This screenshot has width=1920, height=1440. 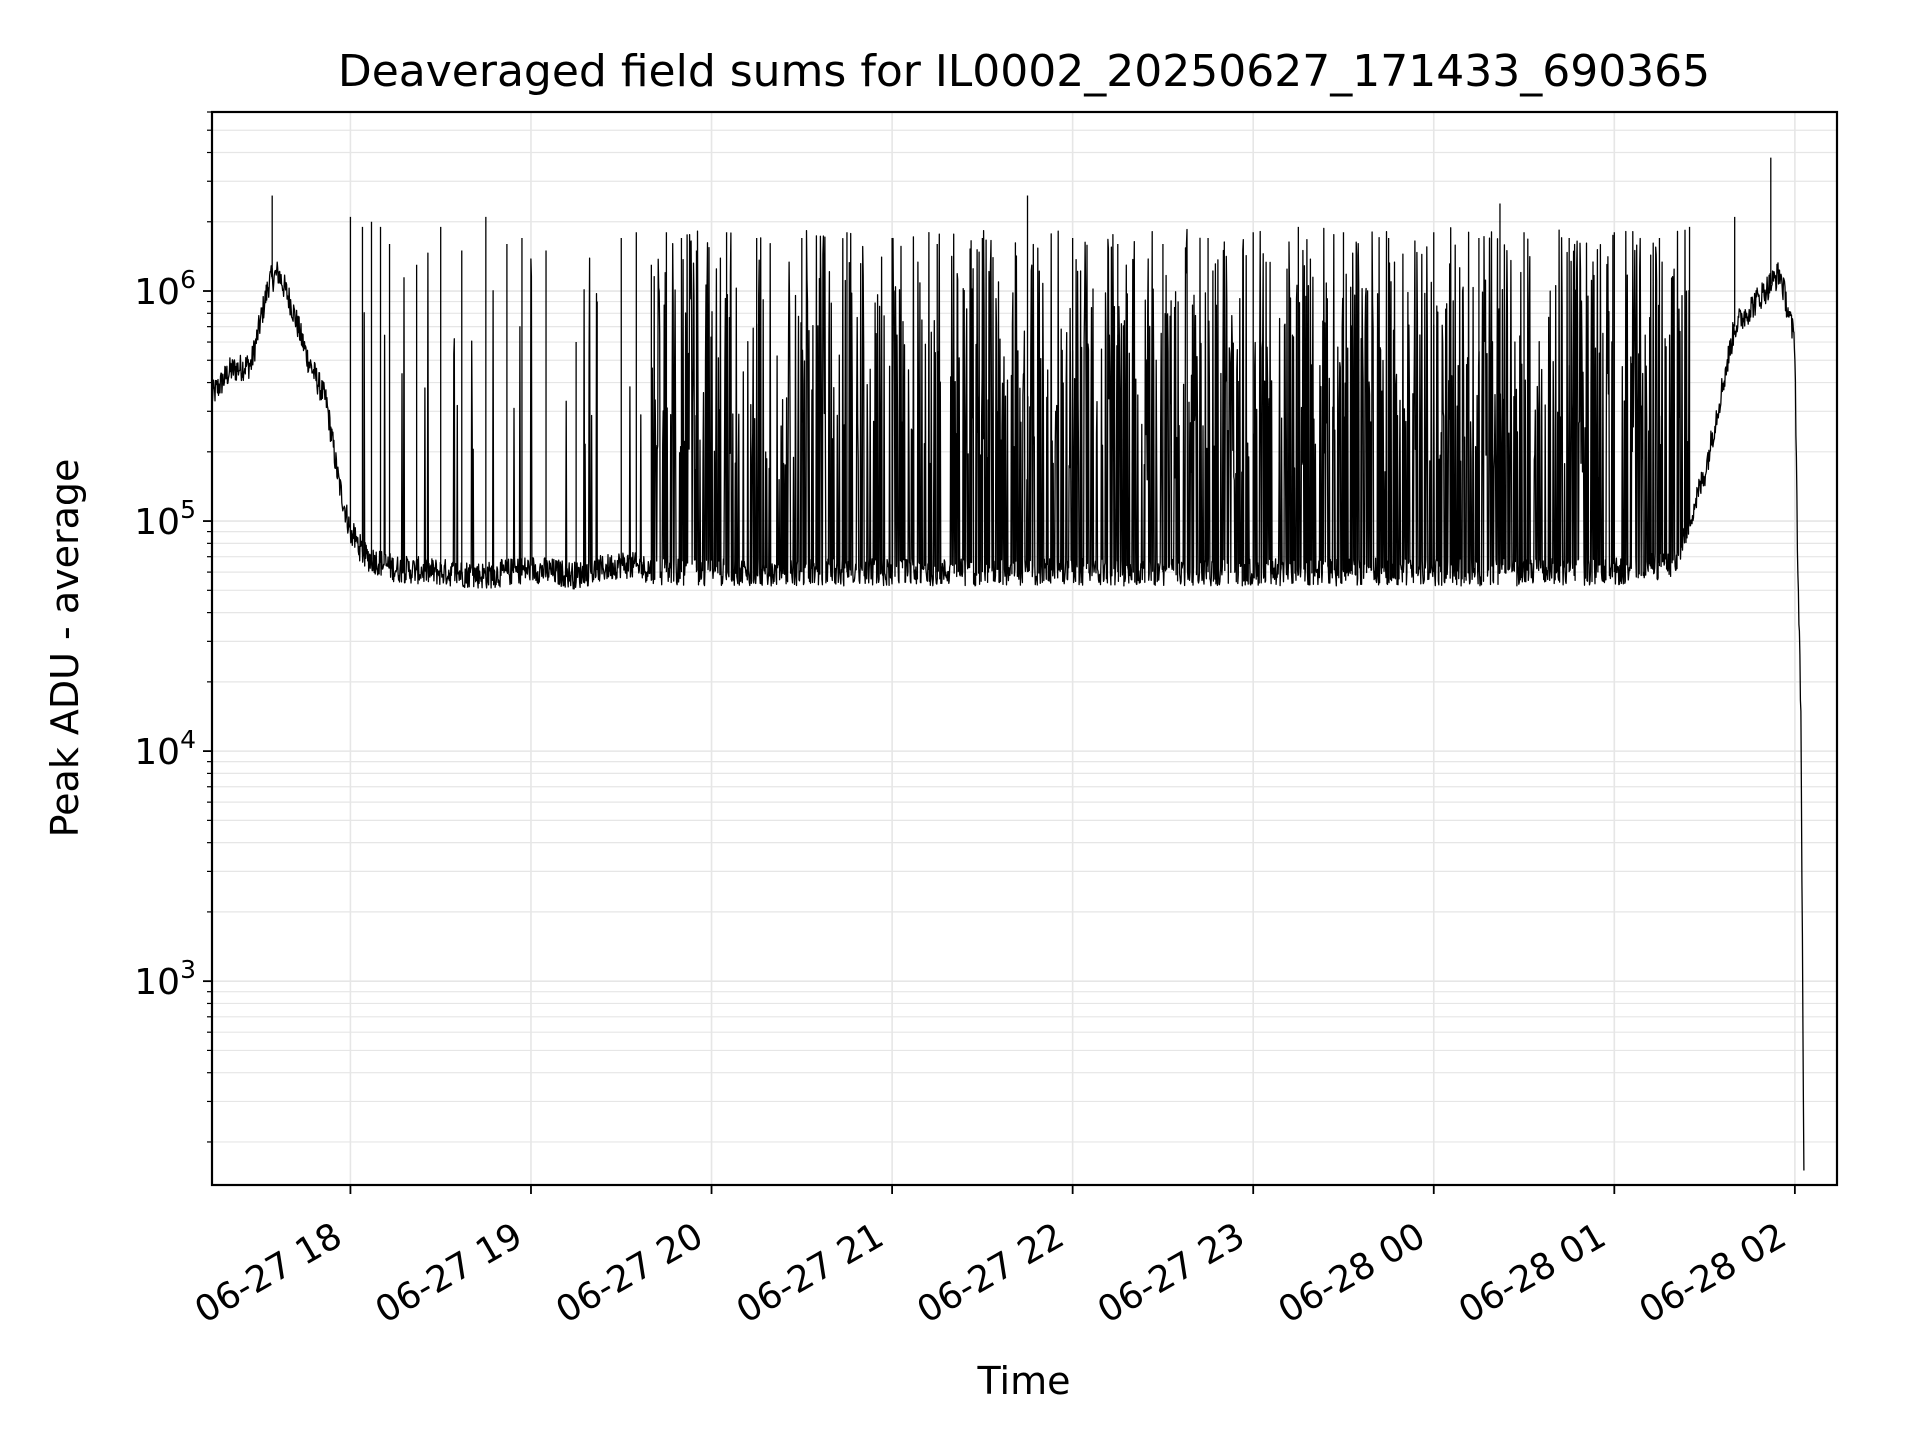 What do you see at coordinates (65, 648) in the screenshot?
I see `y-axis-label: Peak ADU - average` at bounding box center [65, 648].